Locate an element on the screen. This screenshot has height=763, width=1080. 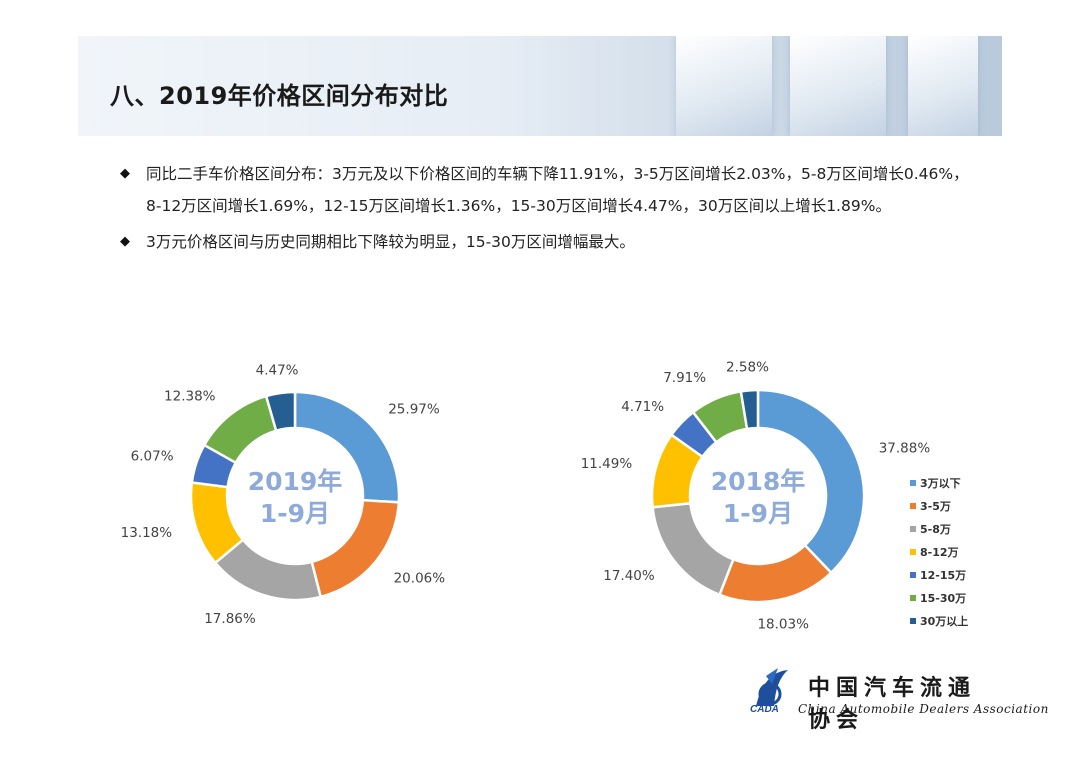
legend-entry: 30万以上 is located at coordinates (944, 621).